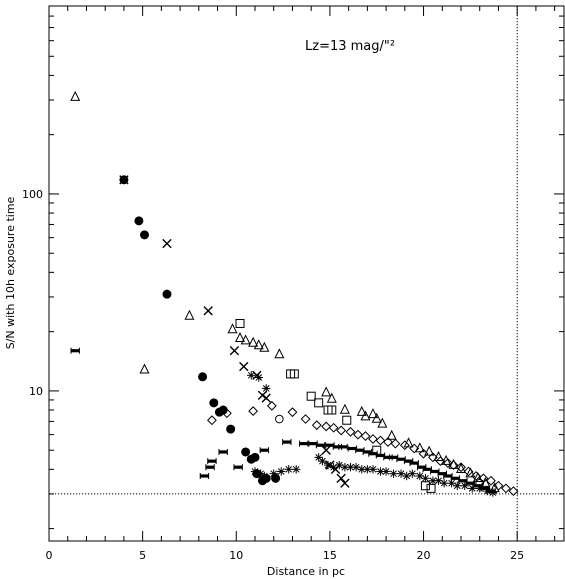  I want to click on x-tick-label: 25, so click(517, 555).